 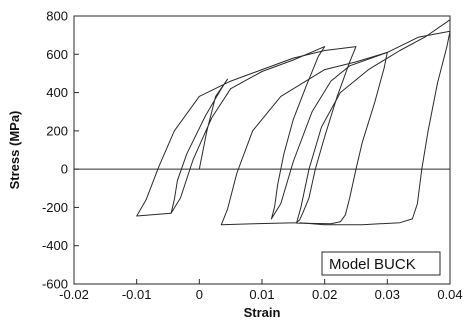 What do you see at coordinates (57, 92) in the screenshot?
I see `y-tick-label: 400` at bounding box center [57, 92].